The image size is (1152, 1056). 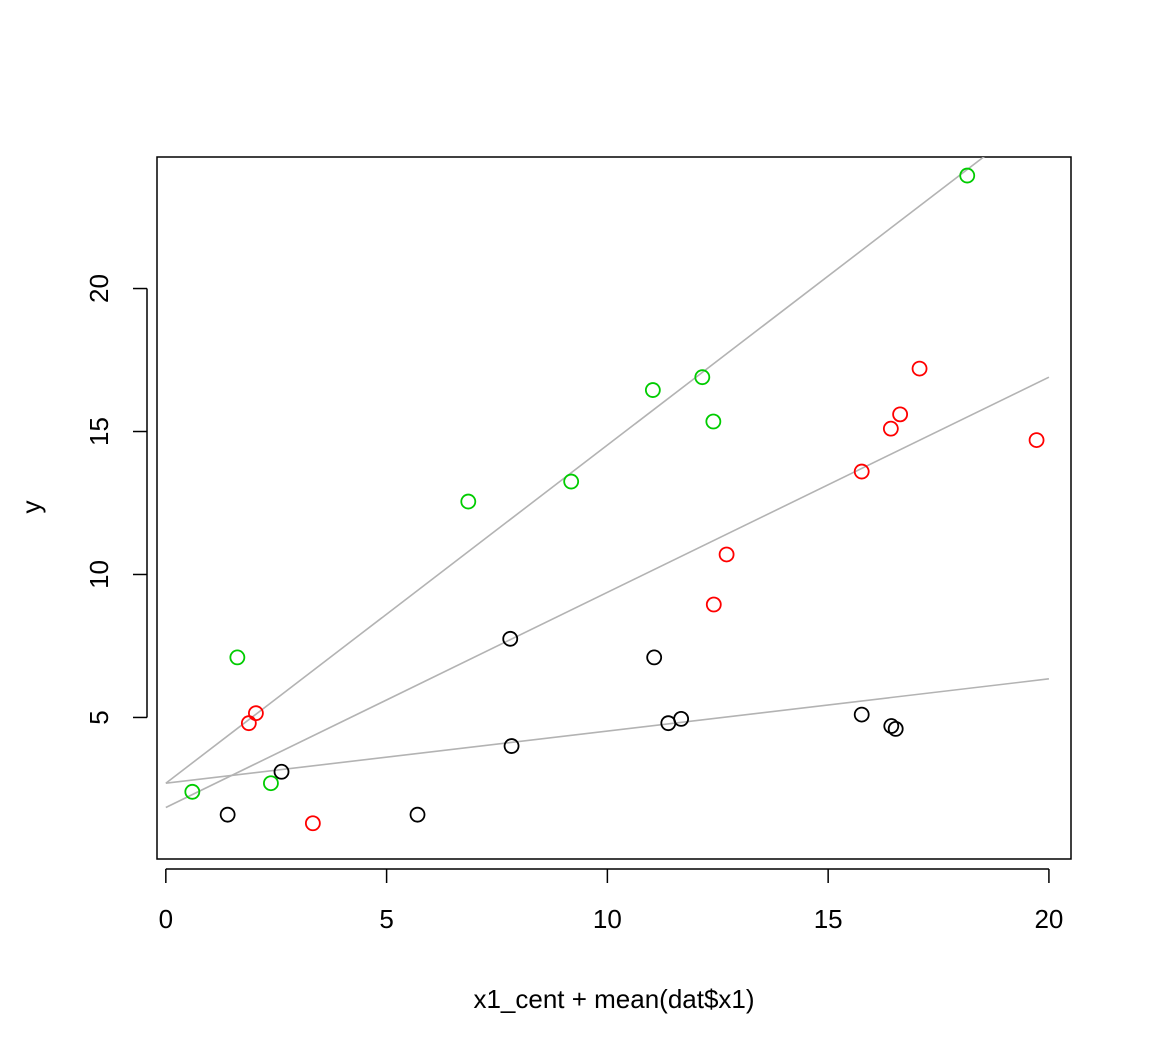 I want to click on x-tick-label: 0, so click(x=166, y=919).